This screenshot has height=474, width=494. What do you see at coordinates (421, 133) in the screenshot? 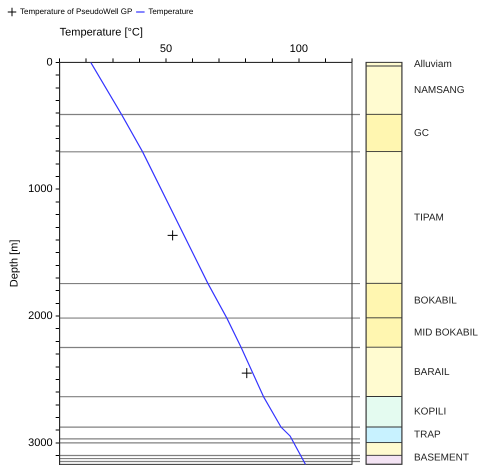
I see `series-label: GC` at bounding box center [421, 133].